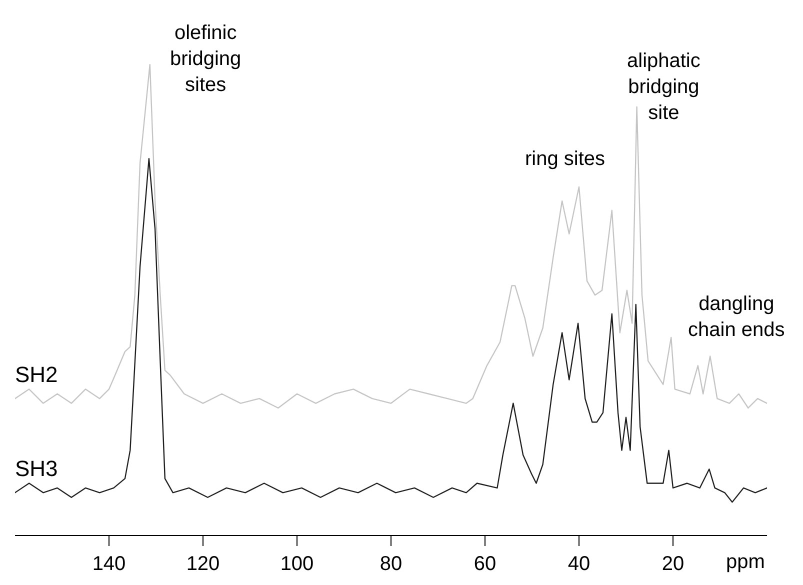  I want to click on x-axis-title: ppm, so click(745, 562).